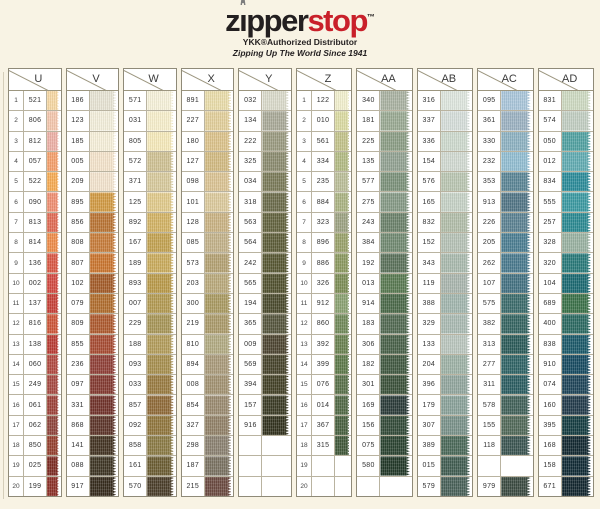 This screenshot has height=509, width=600. Describe the element at coordinates (193, 182) in the screenshot. I see `color-code: 098` at that location.